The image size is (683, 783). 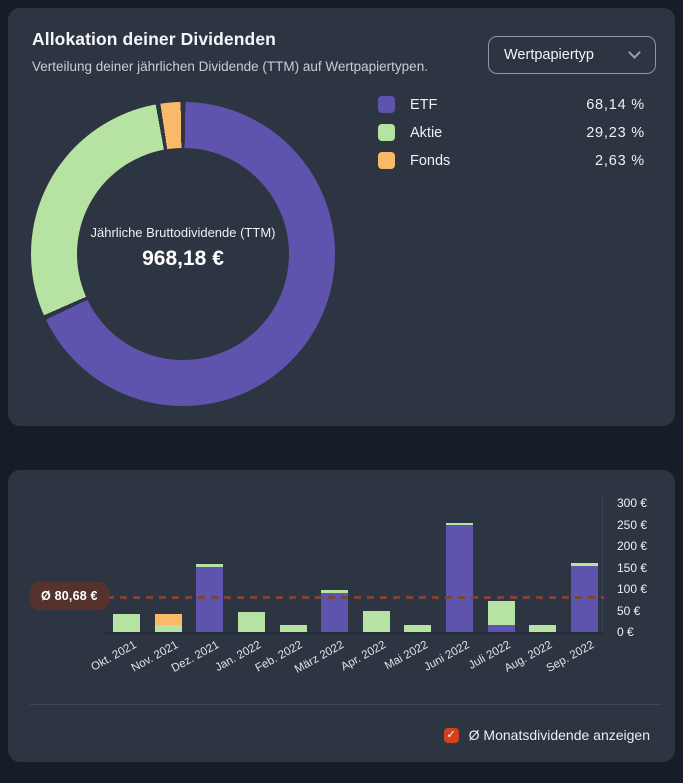 I want to click on x-axis-label: Juni 2022, so click(x=446, y=656).